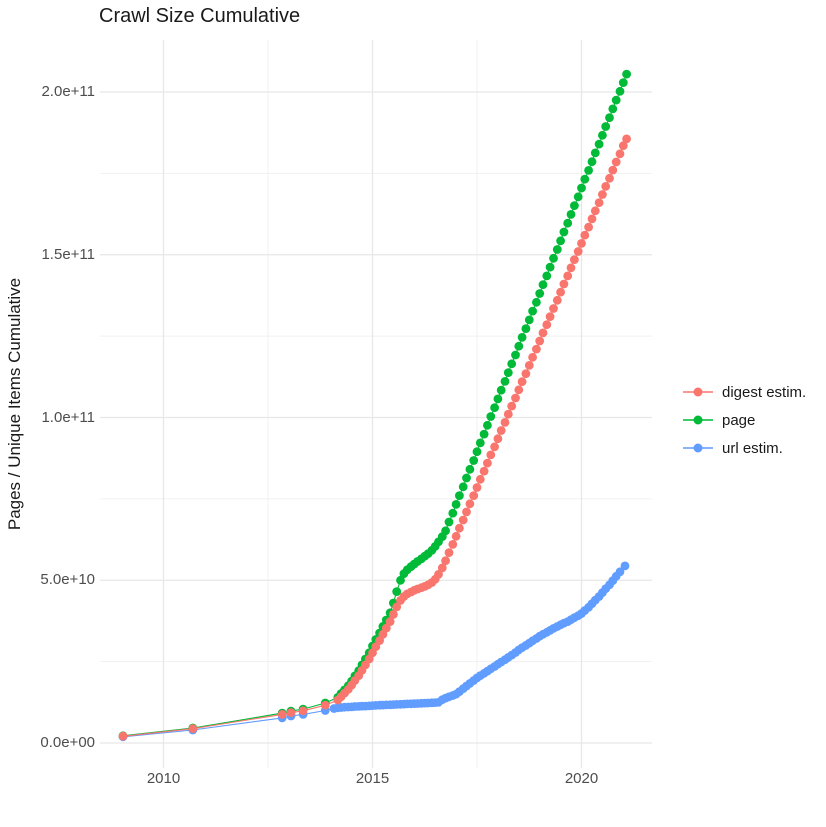 The width and height of the screenshot is (826, 827). I want to click on y-tick-label: 2.0e+11, so click(68, 91).